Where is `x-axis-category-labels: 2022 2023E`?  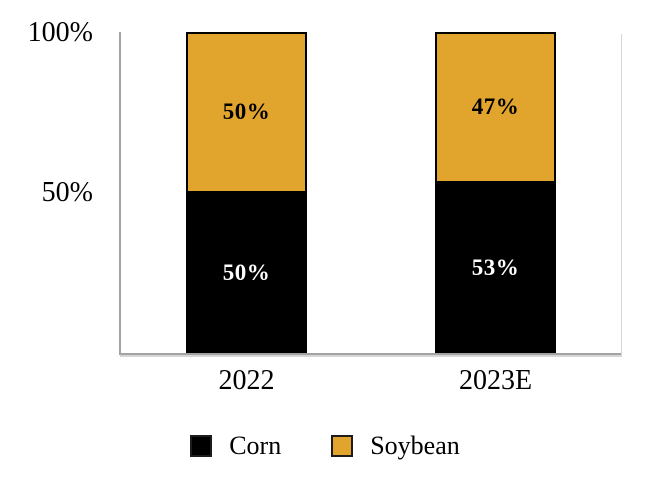
x-axis-category-labels: 2022 2023E is located at coordinates (371, 382).